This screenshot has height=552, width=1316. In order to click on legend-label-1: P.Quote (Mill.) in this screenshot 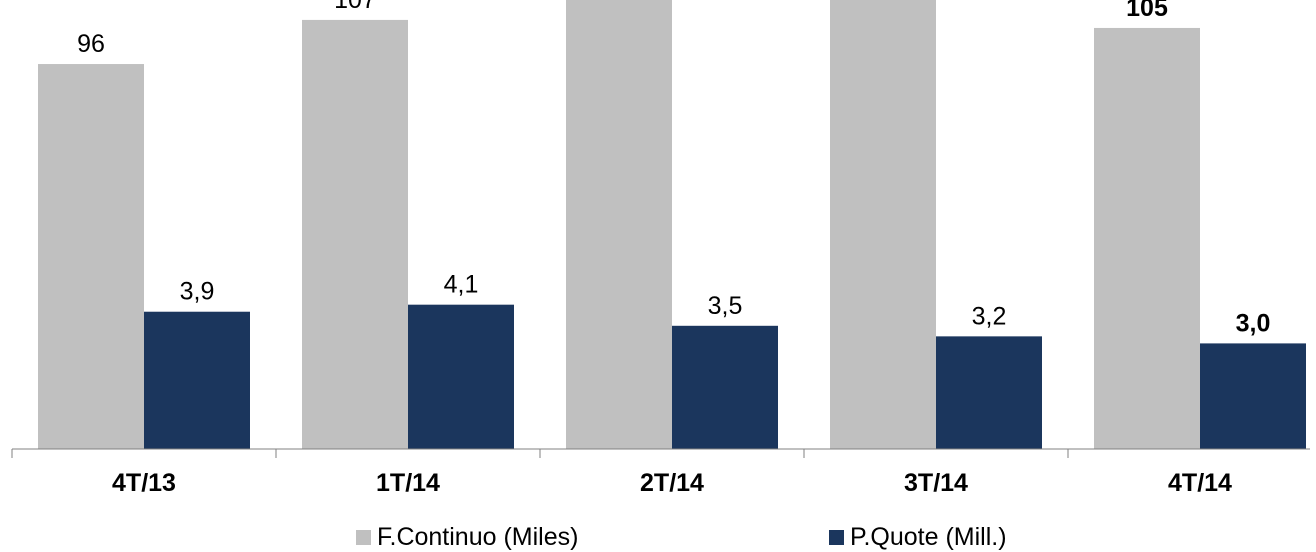, I will do `click(928, 537)`.